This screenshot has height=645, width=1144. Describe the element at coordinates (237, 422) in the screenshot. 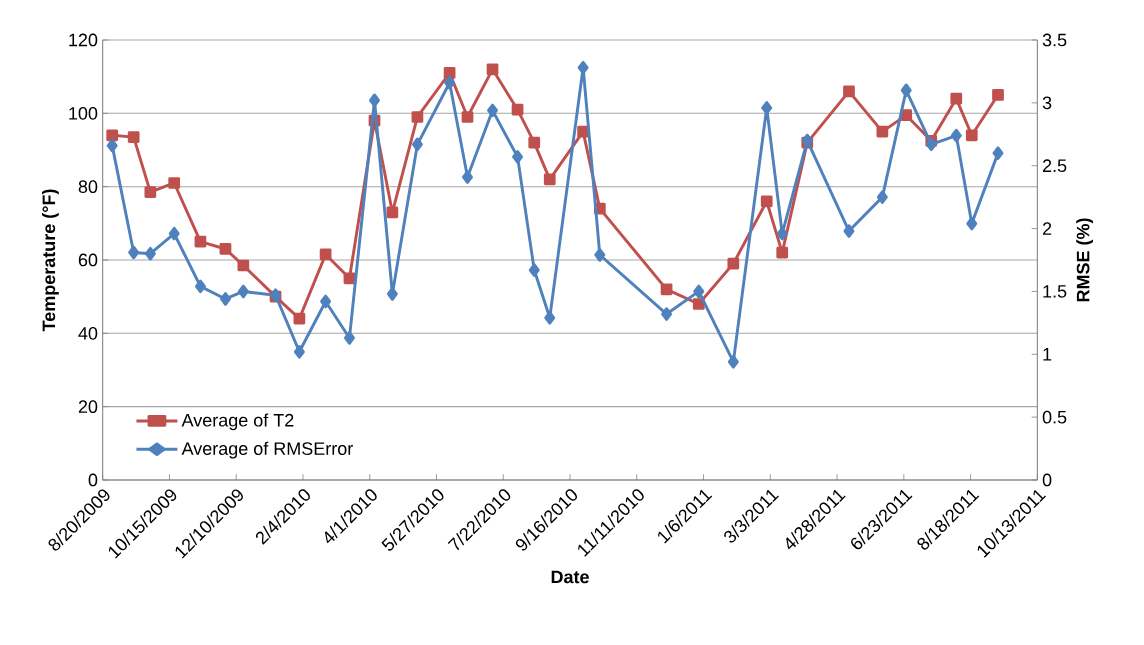

I see `legend-label: Average of T2` at that location.